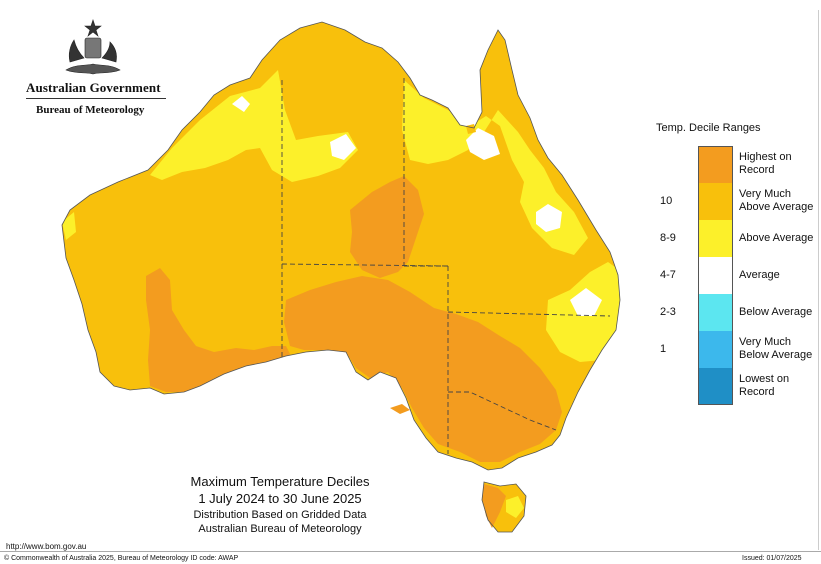 The width and height of the screenshot is (821, 564). What do you see at coordinates (46, 546) in the screenshot?
I see `website-link: http://www.bom.gov.au` at bounding box center [46, 546].